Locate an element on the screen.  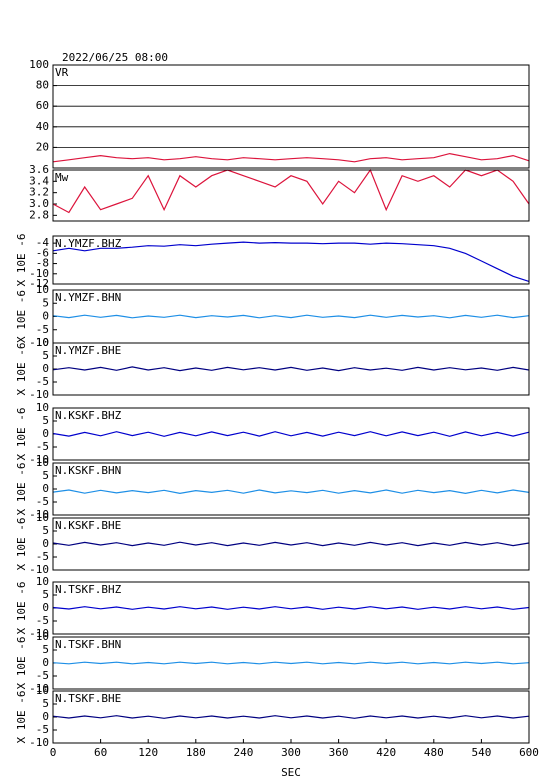
chart-title: 2022/06/25 08:00 is located at coordinates (115, 57).